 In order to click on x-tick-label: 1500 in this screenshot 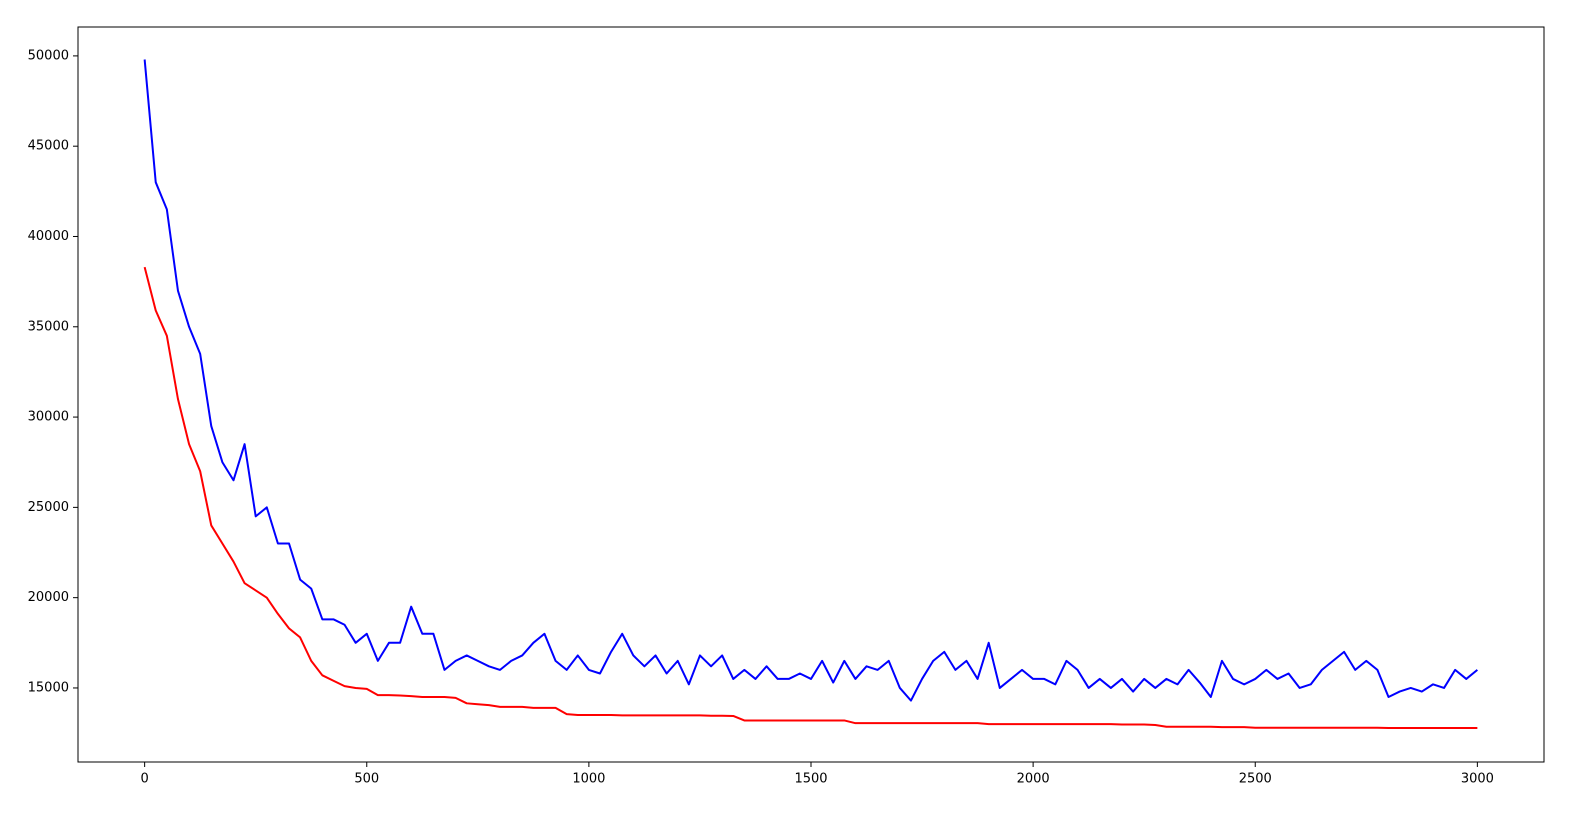, I will do `click(810, 779)`.